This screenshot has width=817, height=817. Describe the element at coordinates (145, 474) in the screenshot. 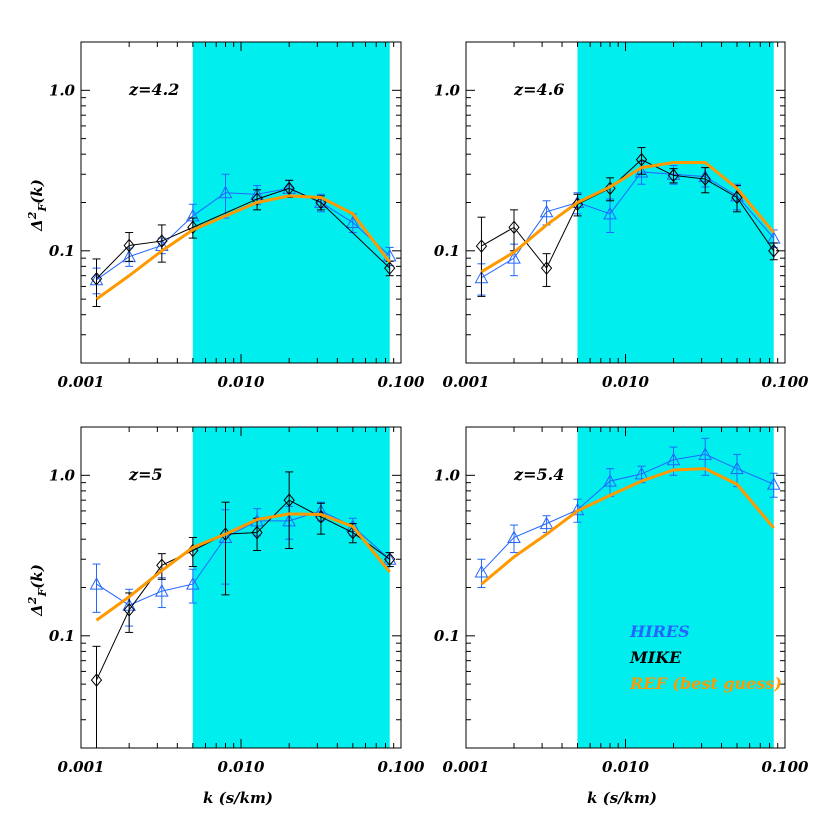

I see `panel-label: z=5` at that location.